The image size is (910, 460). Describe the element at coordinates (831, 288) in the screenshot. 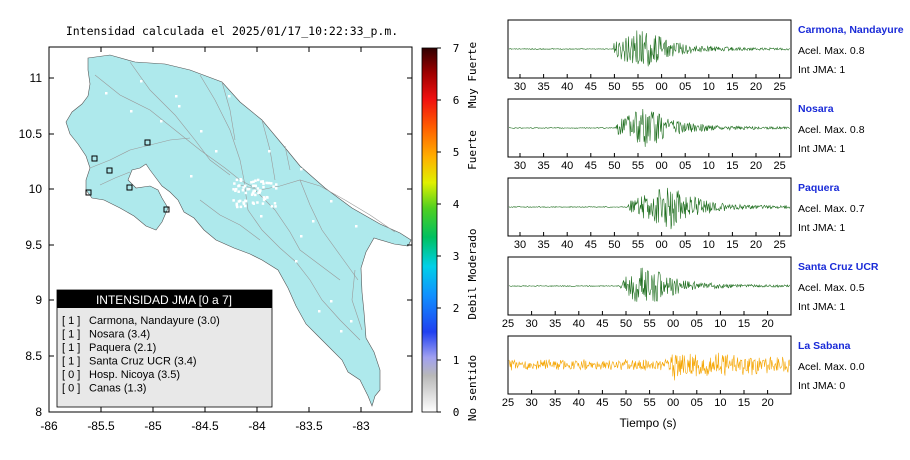

I see `station-max-acceleration: Acel. Max. 0.5` at that location.